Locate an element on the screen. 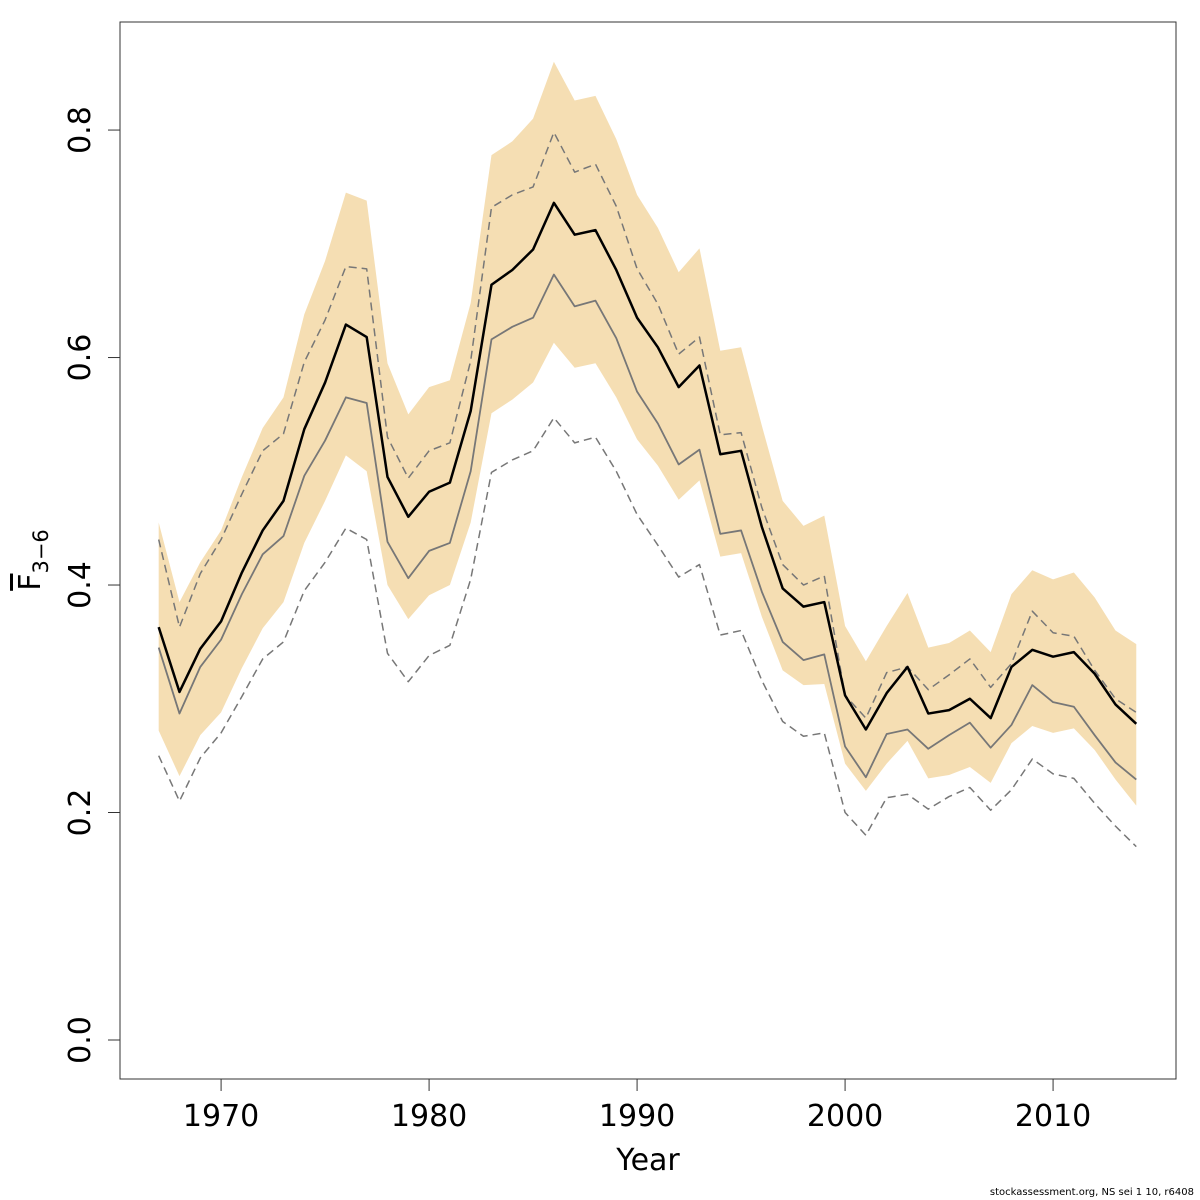 The image size is (1200, 1200). x-tick-label: 1980 is located at coordinates (429, 1116).